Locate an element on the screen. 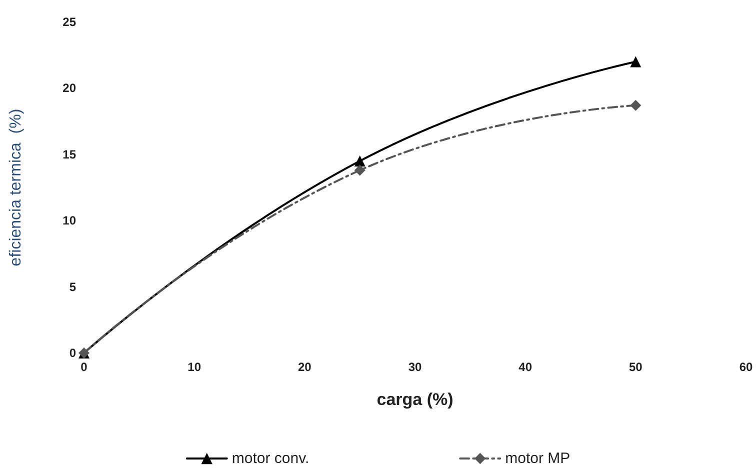  legend-label: motor conv. is located at coordinates (271, 458).